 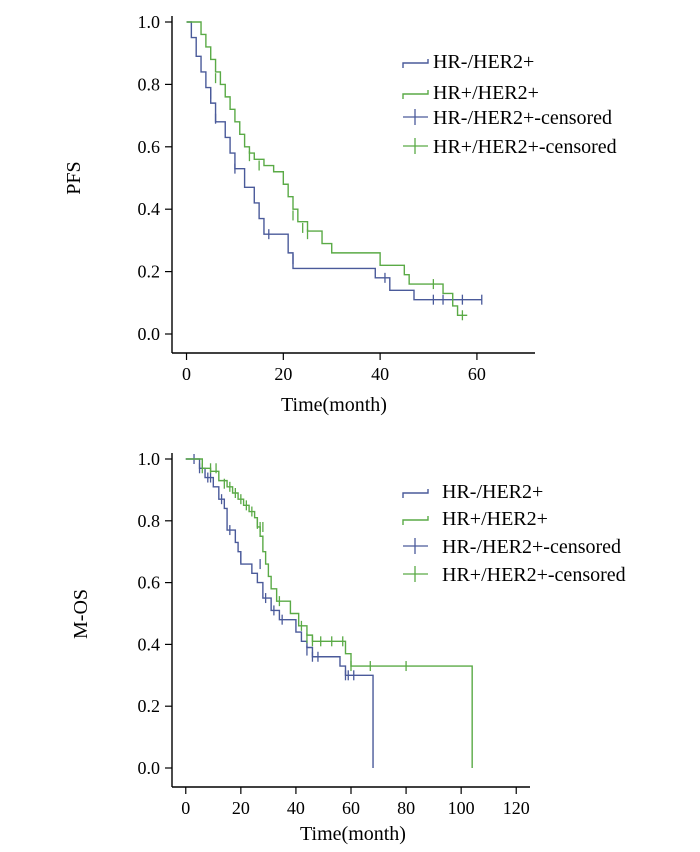 I want to click on pfs-legend-key-hrpos, so click(x=415, y=94).